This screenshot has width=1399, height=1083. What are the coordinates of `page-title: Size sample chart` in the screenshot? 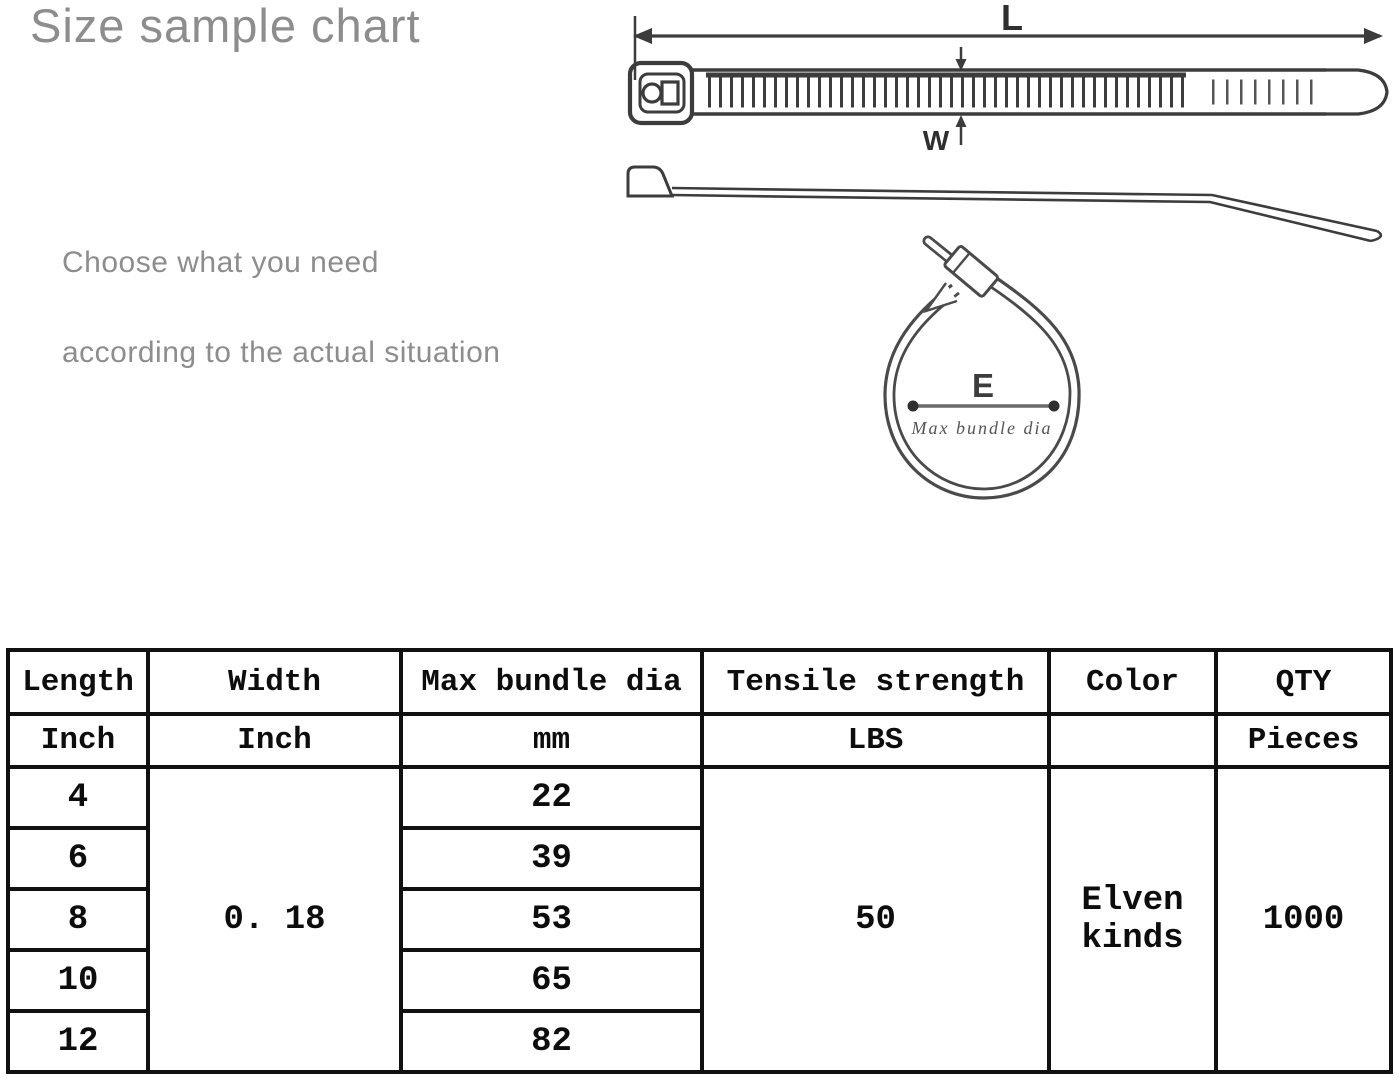 It's located at (225, 26).